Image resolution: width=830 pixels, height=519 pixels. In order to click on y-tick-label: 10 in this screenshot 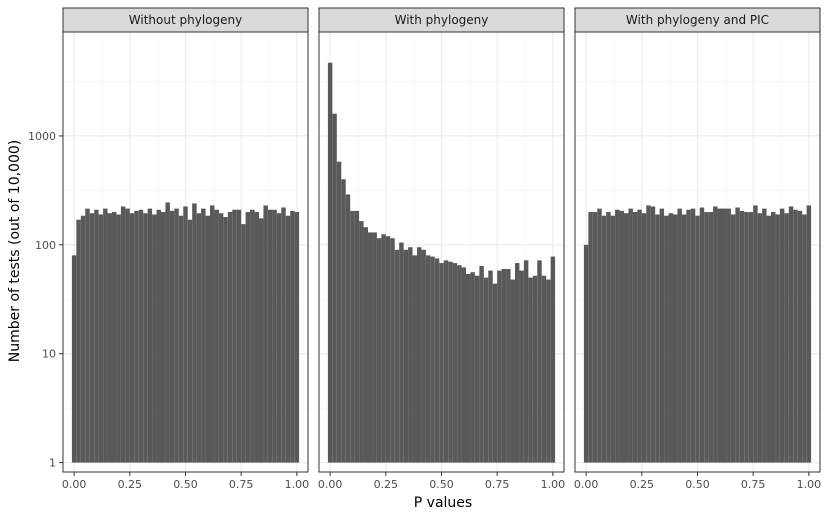, I will do `click(49, 354)`.